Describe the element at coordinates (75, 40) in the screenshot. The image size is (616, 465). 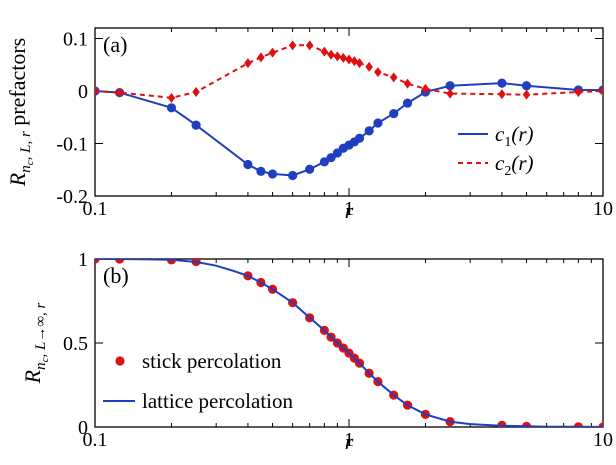
I see `y-tick-label: 0.1` at that location.